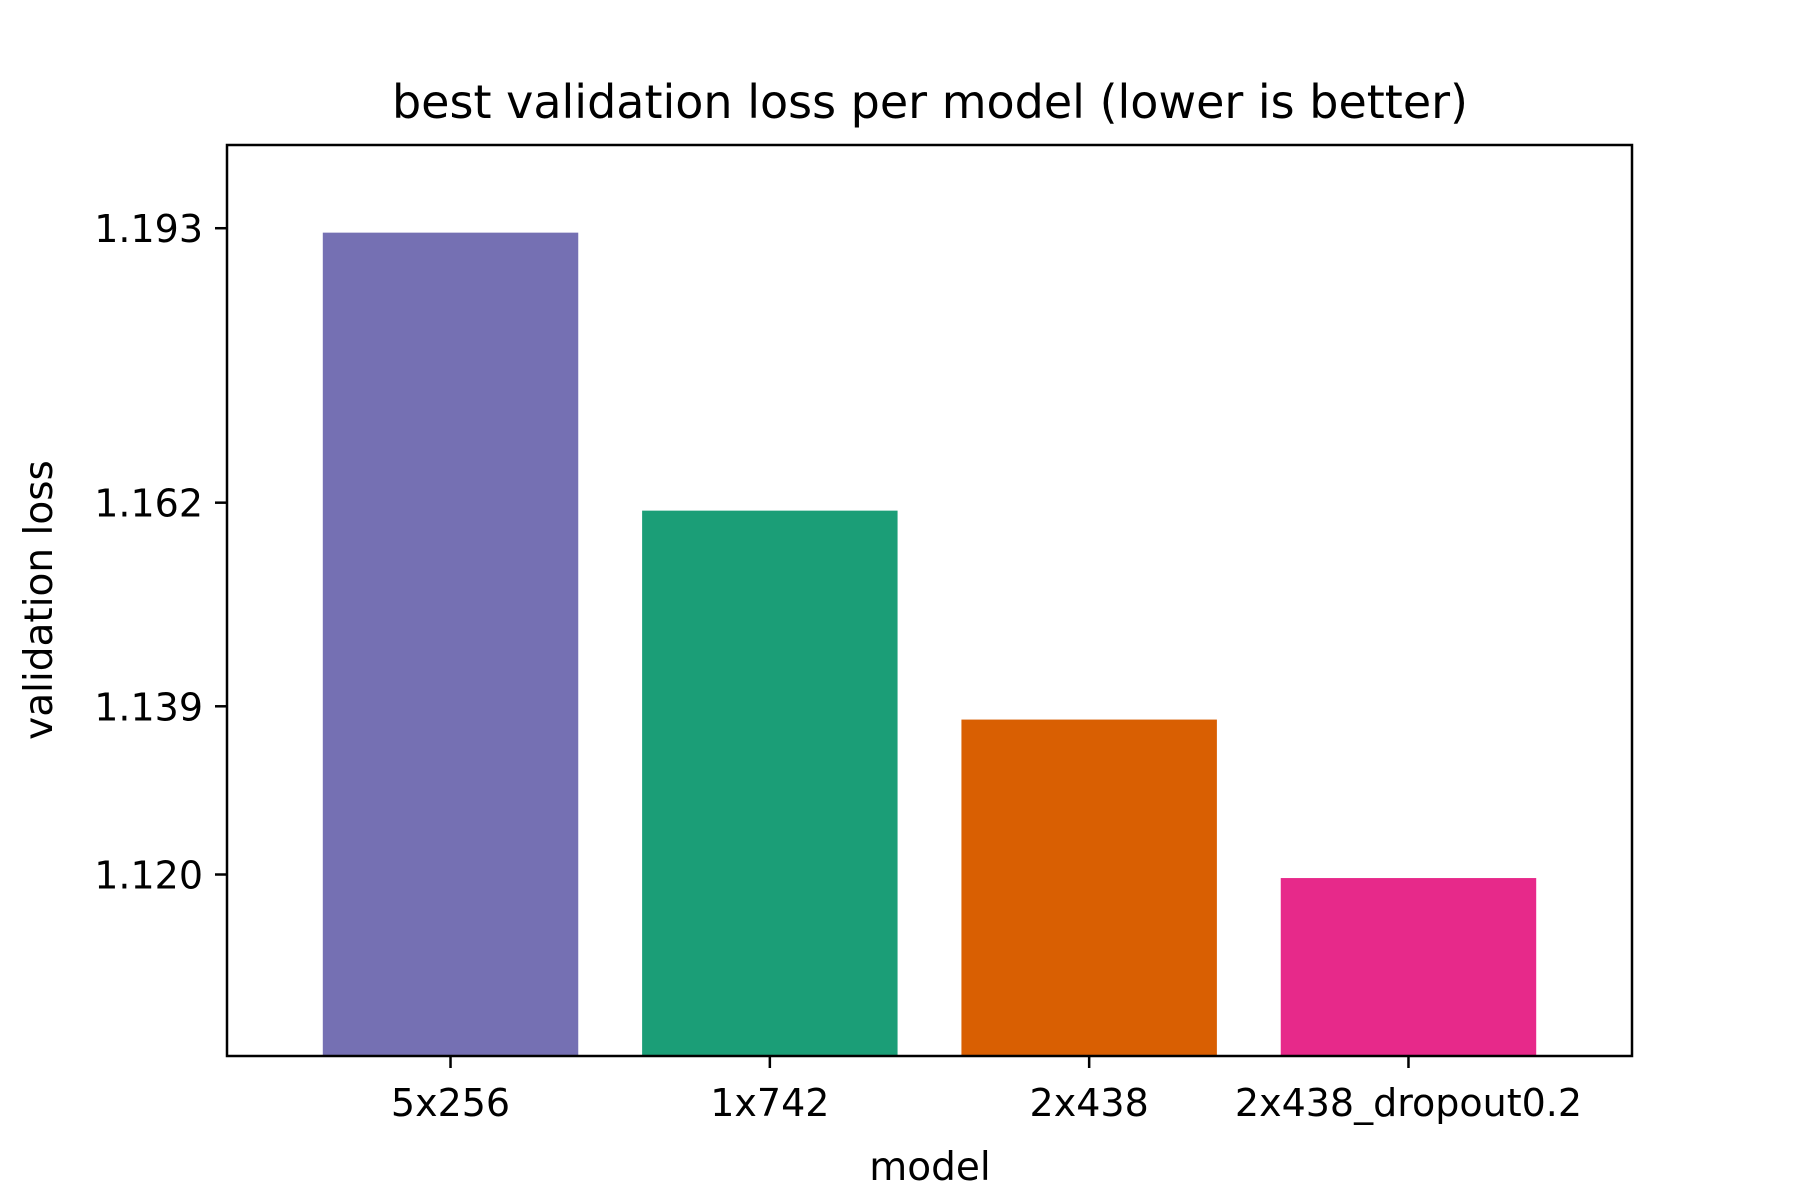 The image size is (1800, 1204). What do you see at coordinates (769, 1103) in the screenshot?
I see `x-tick-label-1x742: 1x742` at bounding box center [769, 1103].